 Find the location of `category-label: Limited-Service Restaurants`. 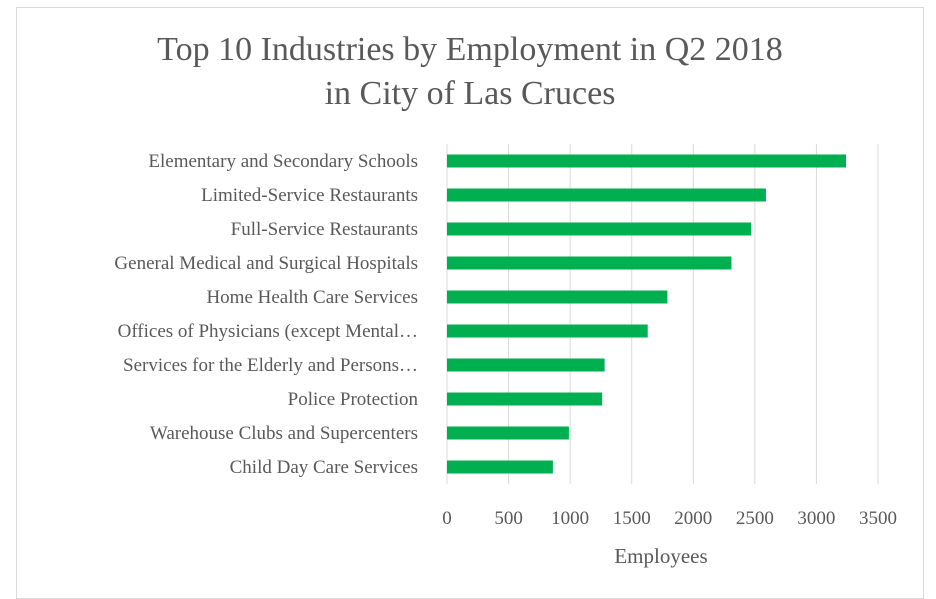

category-label: Limited-Service Restaurants is located at coordinates (309, 195).